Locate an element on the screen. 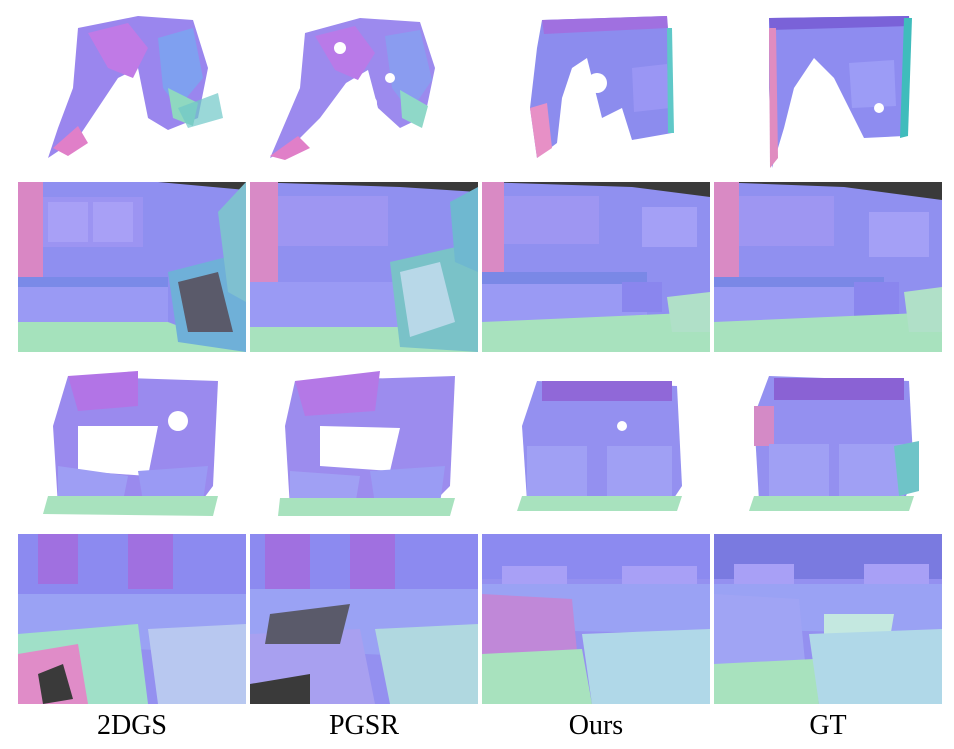 The image size is (954, 749). column-label-2dgs: 2DGS is located at coordinates (131, 725).